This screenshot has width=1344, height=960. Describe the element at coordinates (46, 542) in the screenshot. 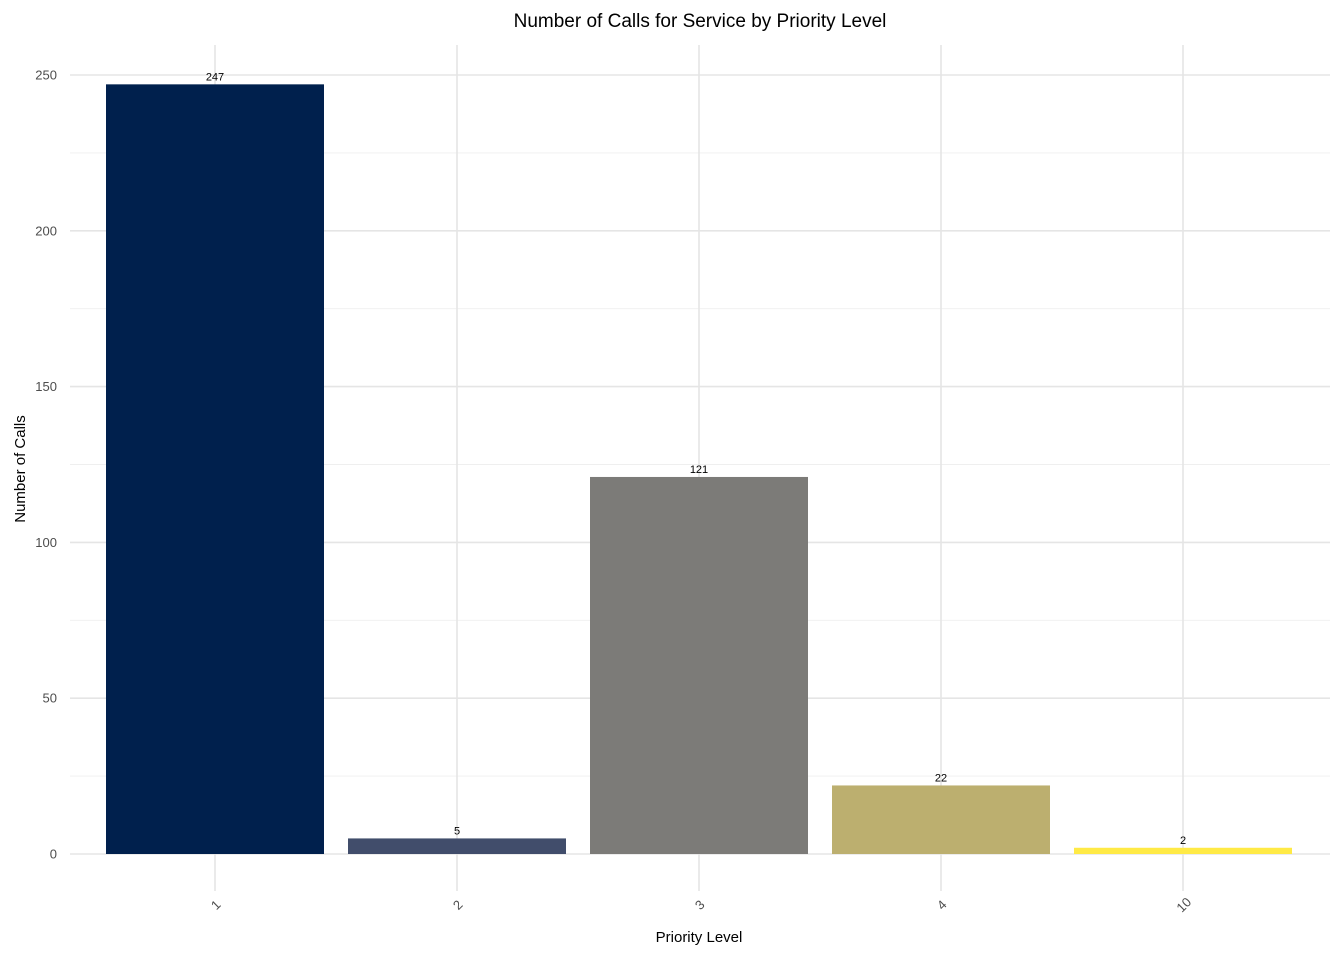

I see `y-tick-label: 100` at that location.